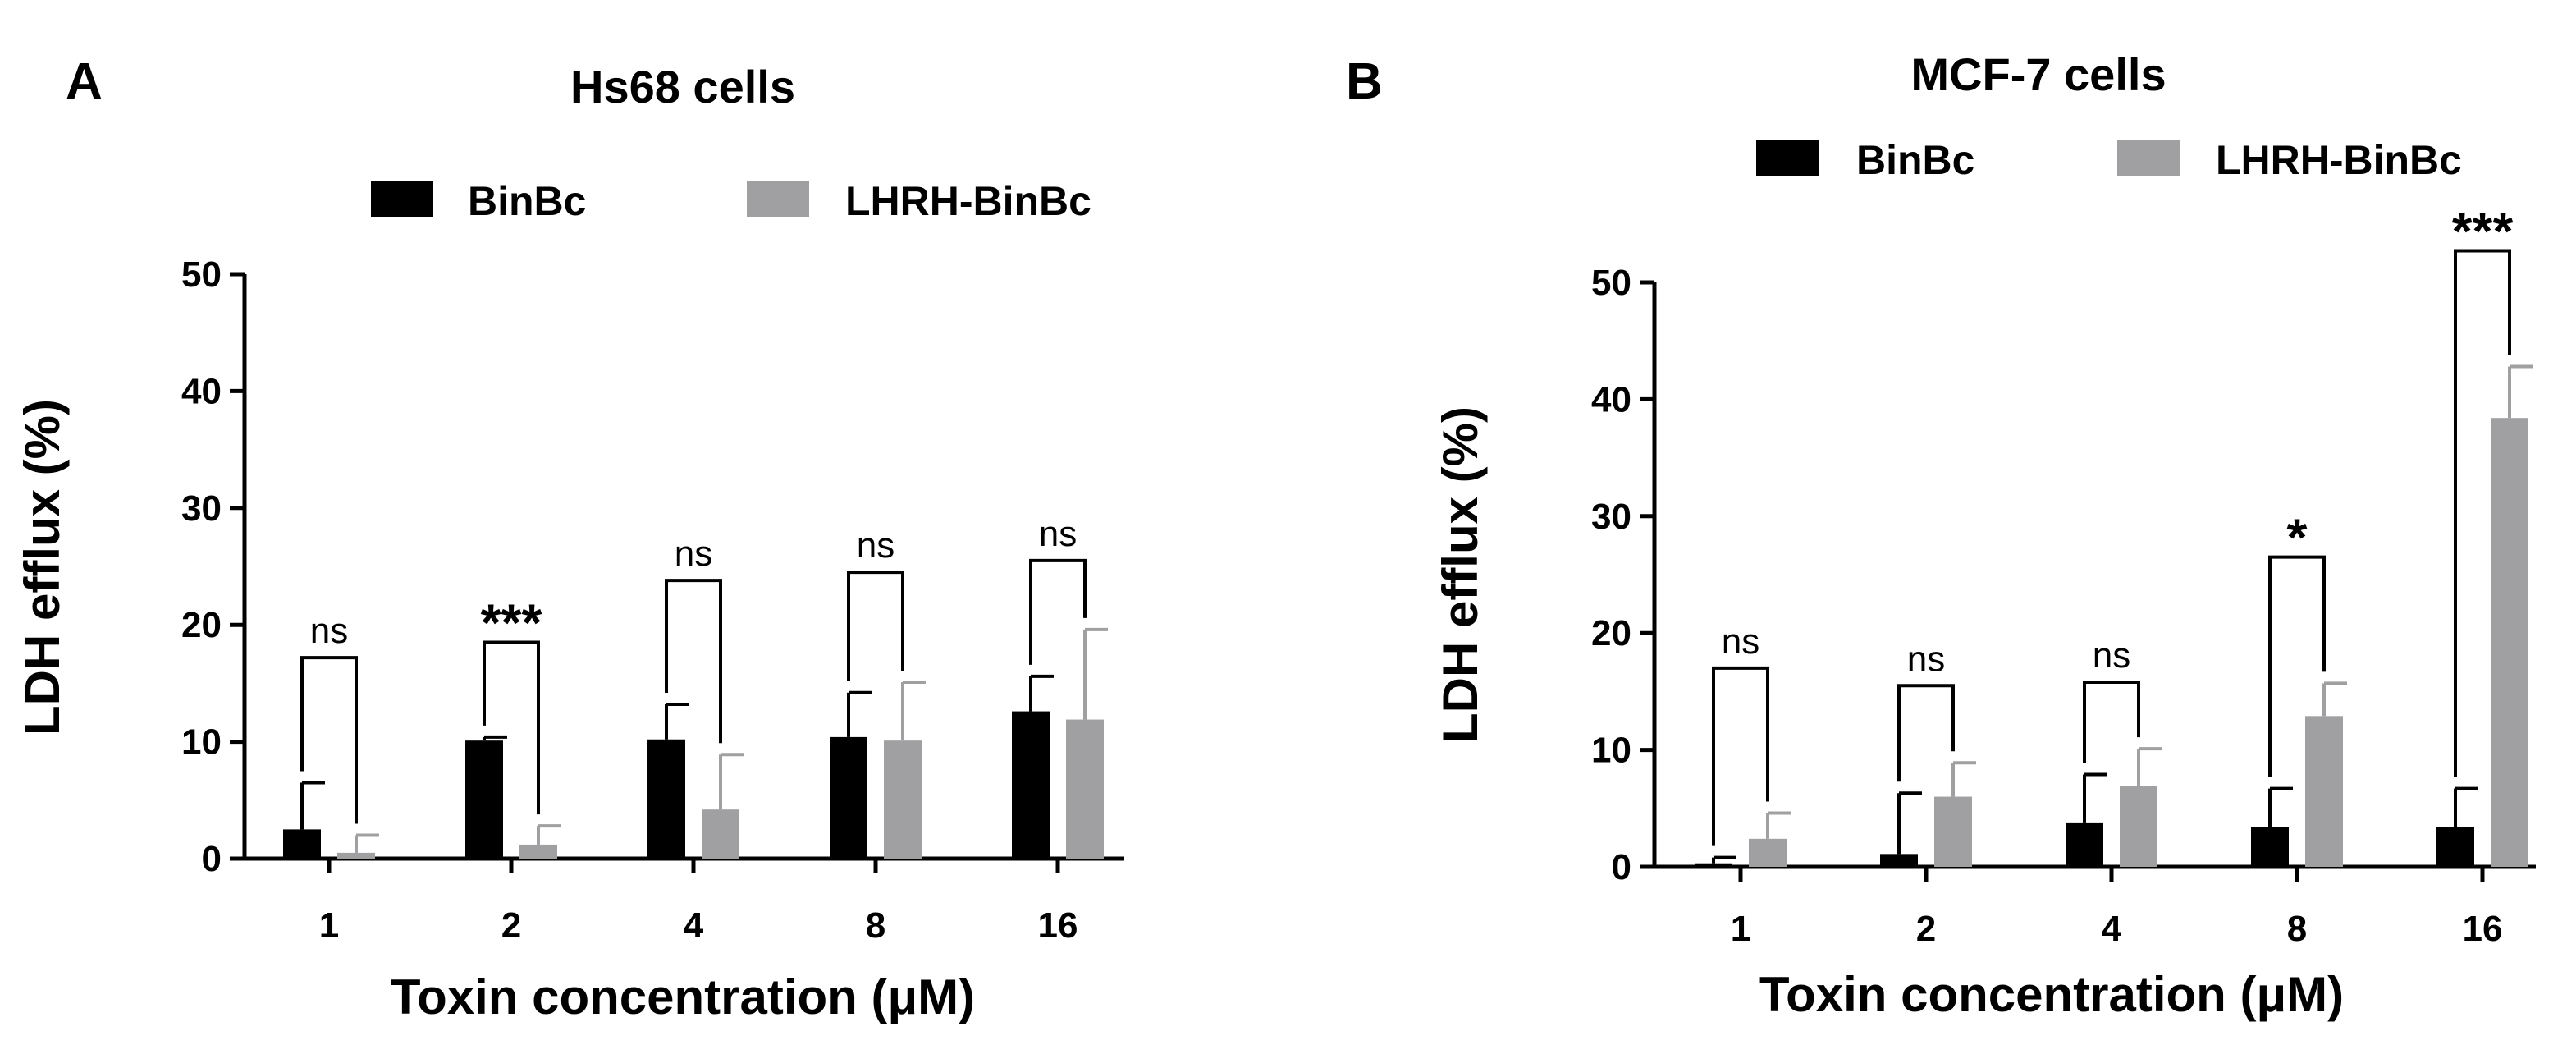  Describe the element at coordinates (511, 623) in the screenshot. I see `panel-a-significance-label: ***` at that location.